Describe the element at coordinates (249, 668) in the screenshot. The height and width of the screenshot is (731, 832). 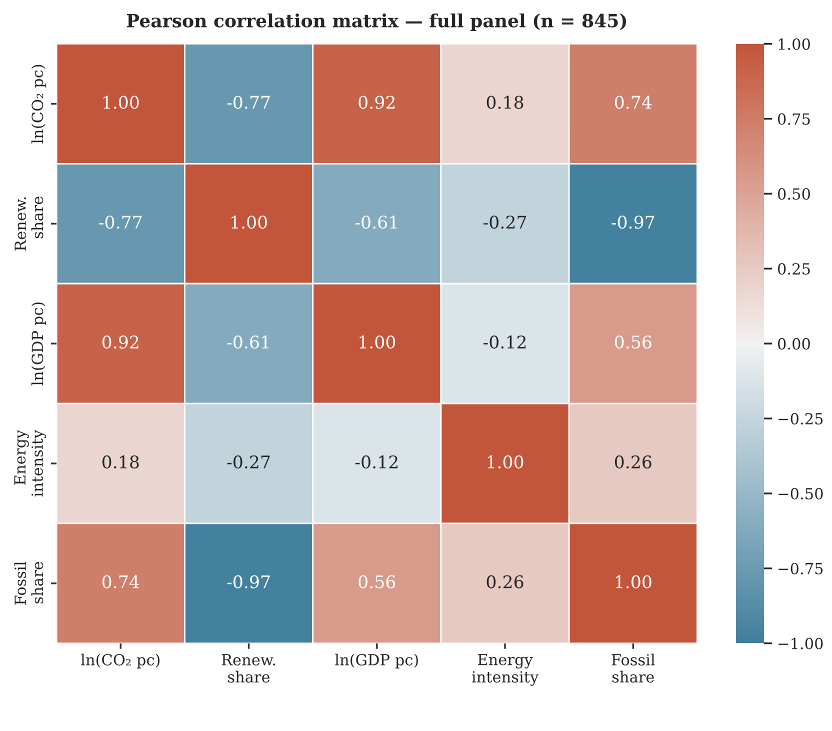
I see `x-tick-label: Renew. share` at that location.